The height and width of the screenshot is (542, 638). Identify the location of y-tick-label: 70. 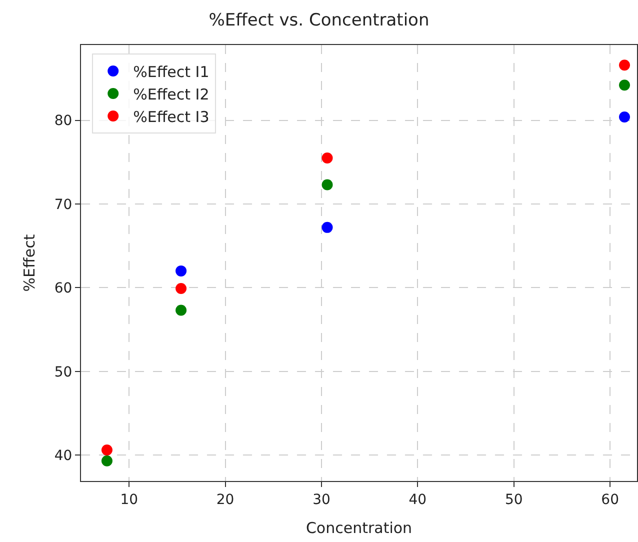
(63, 204).